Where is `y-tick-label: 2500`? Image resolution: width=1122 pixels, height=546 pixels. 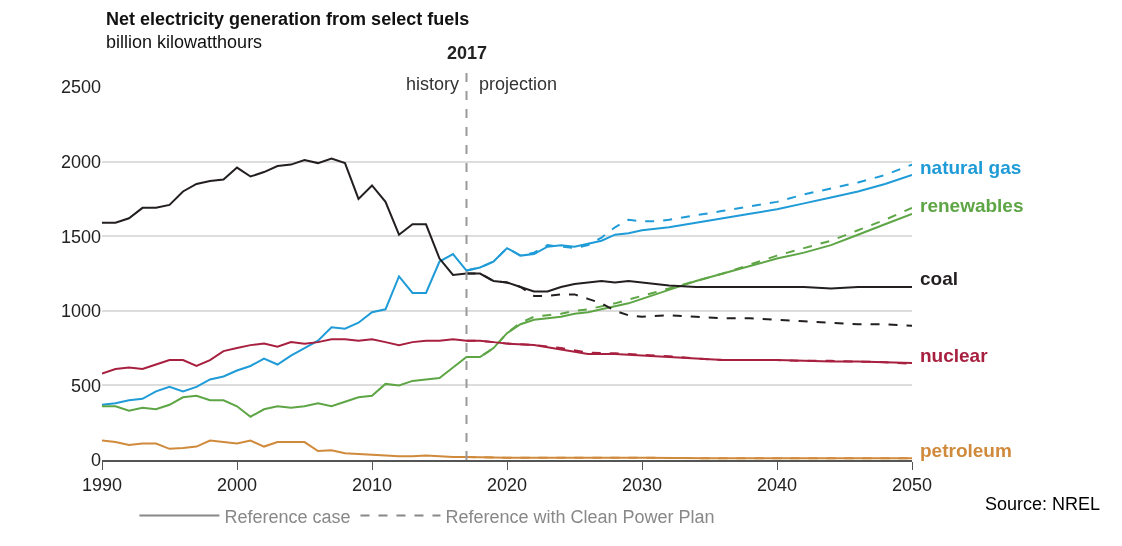 y-tick-label: 2500 is located at coordinates (80, 87).